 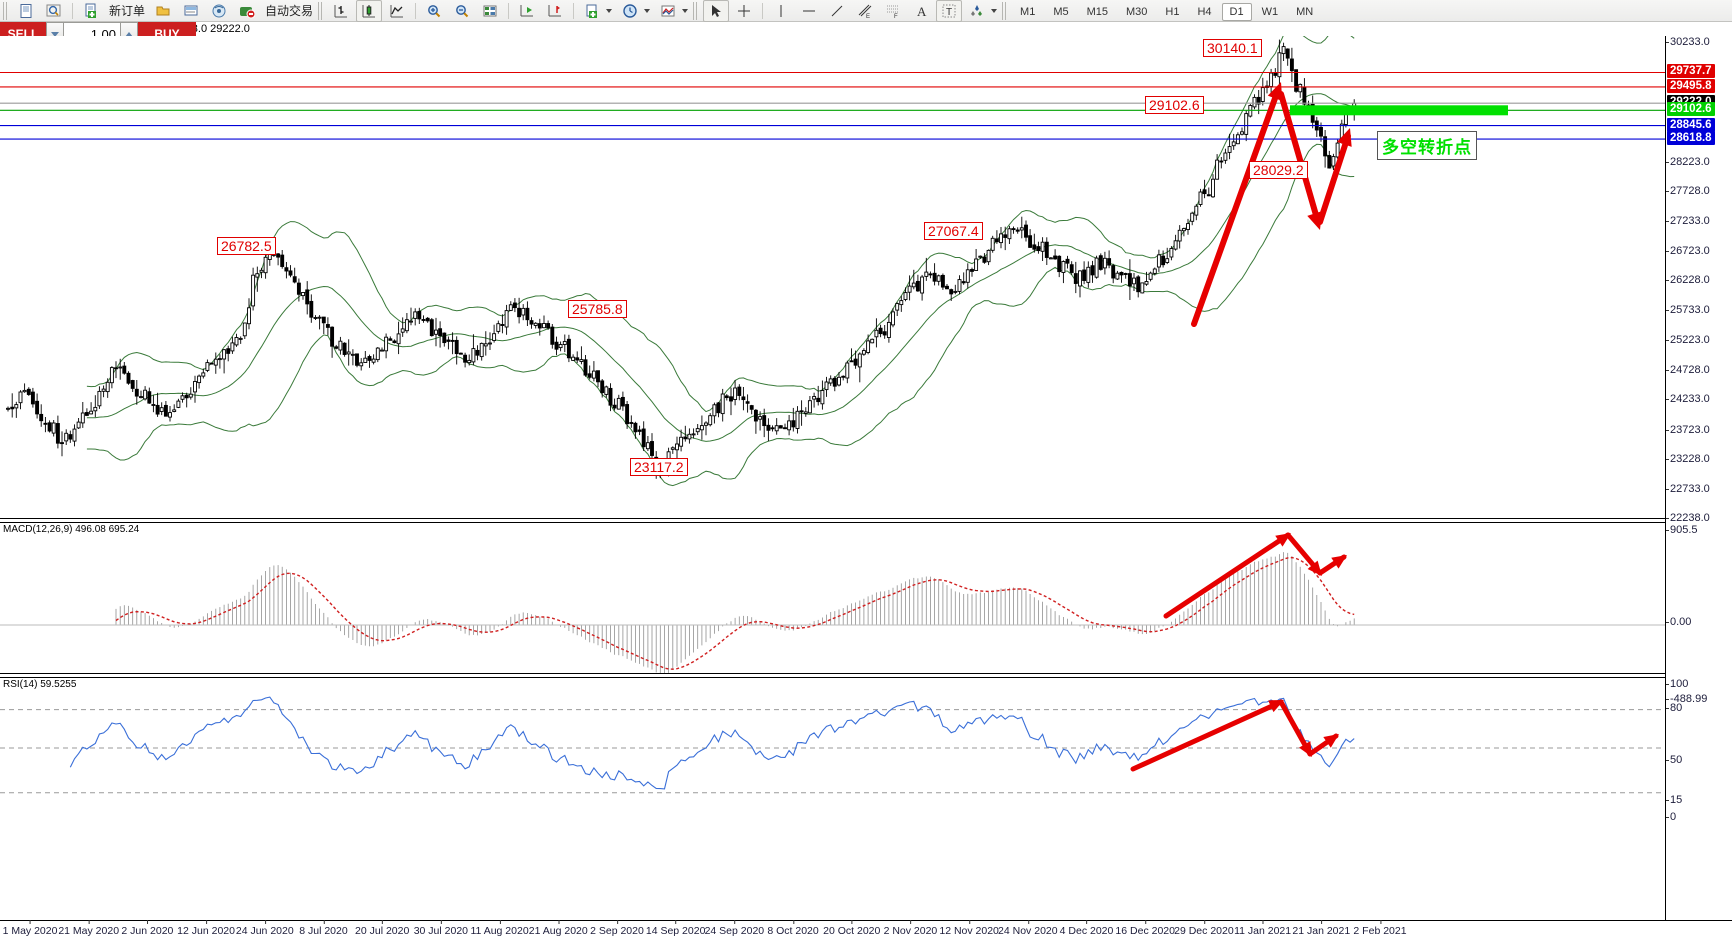 I want to click on svg-text: E, so click(x=868, y=16).